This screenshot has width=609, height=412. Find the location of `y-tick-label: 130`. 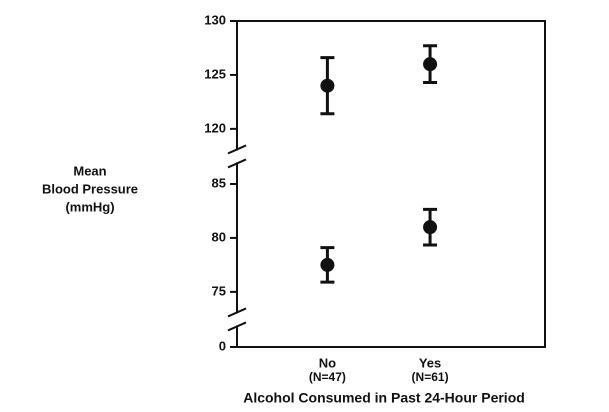

y-tick-label: 130 is located at coordinates (215, 19).